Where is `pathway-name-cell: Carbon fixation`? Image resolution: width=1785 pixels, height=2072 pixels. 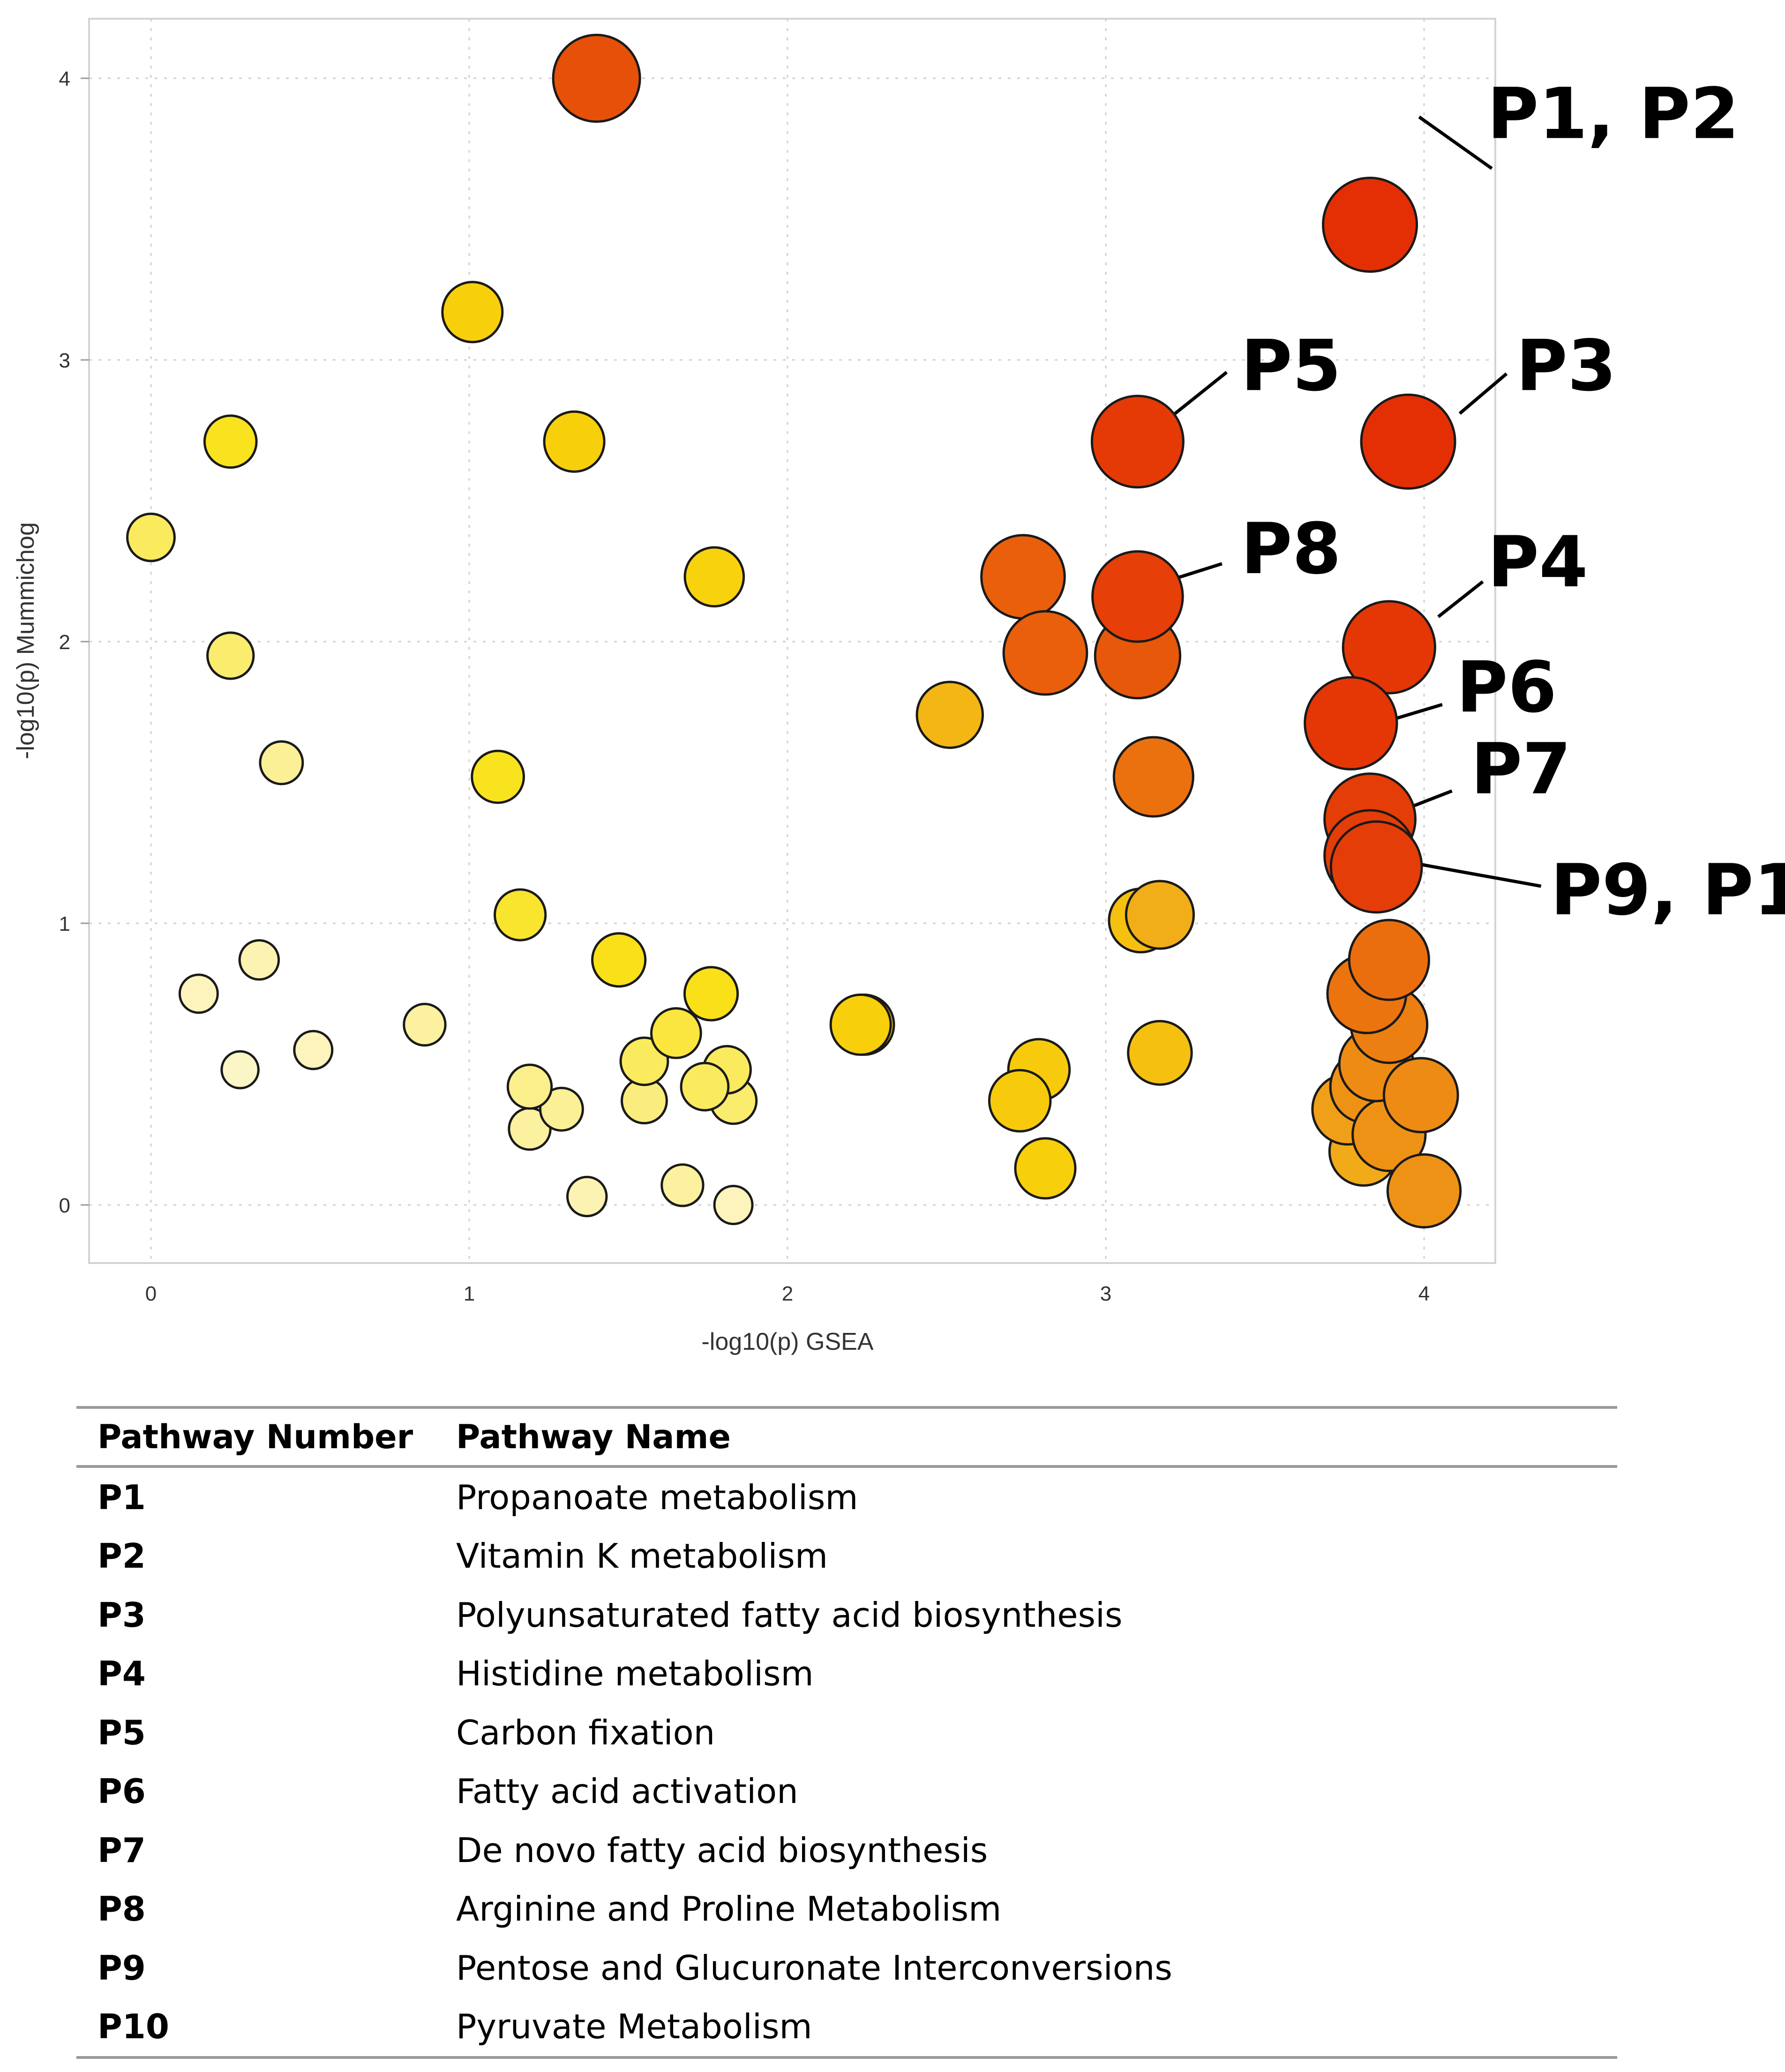
pathway-name-cell: Carbon fixation is located at coordinates (585, 1732).